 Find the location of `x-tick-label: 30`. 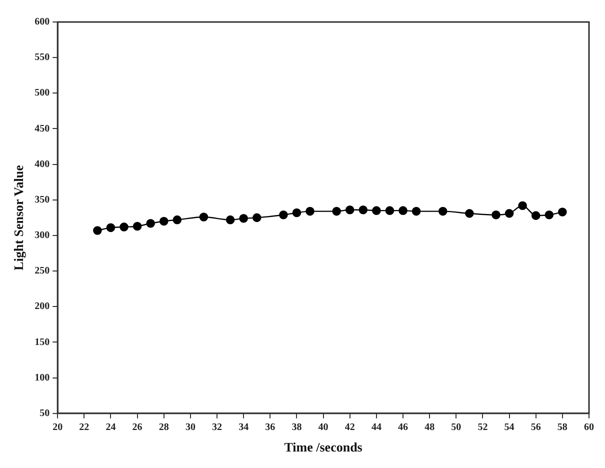

x-tick-label: 30 is located at coordinates (190, 427).